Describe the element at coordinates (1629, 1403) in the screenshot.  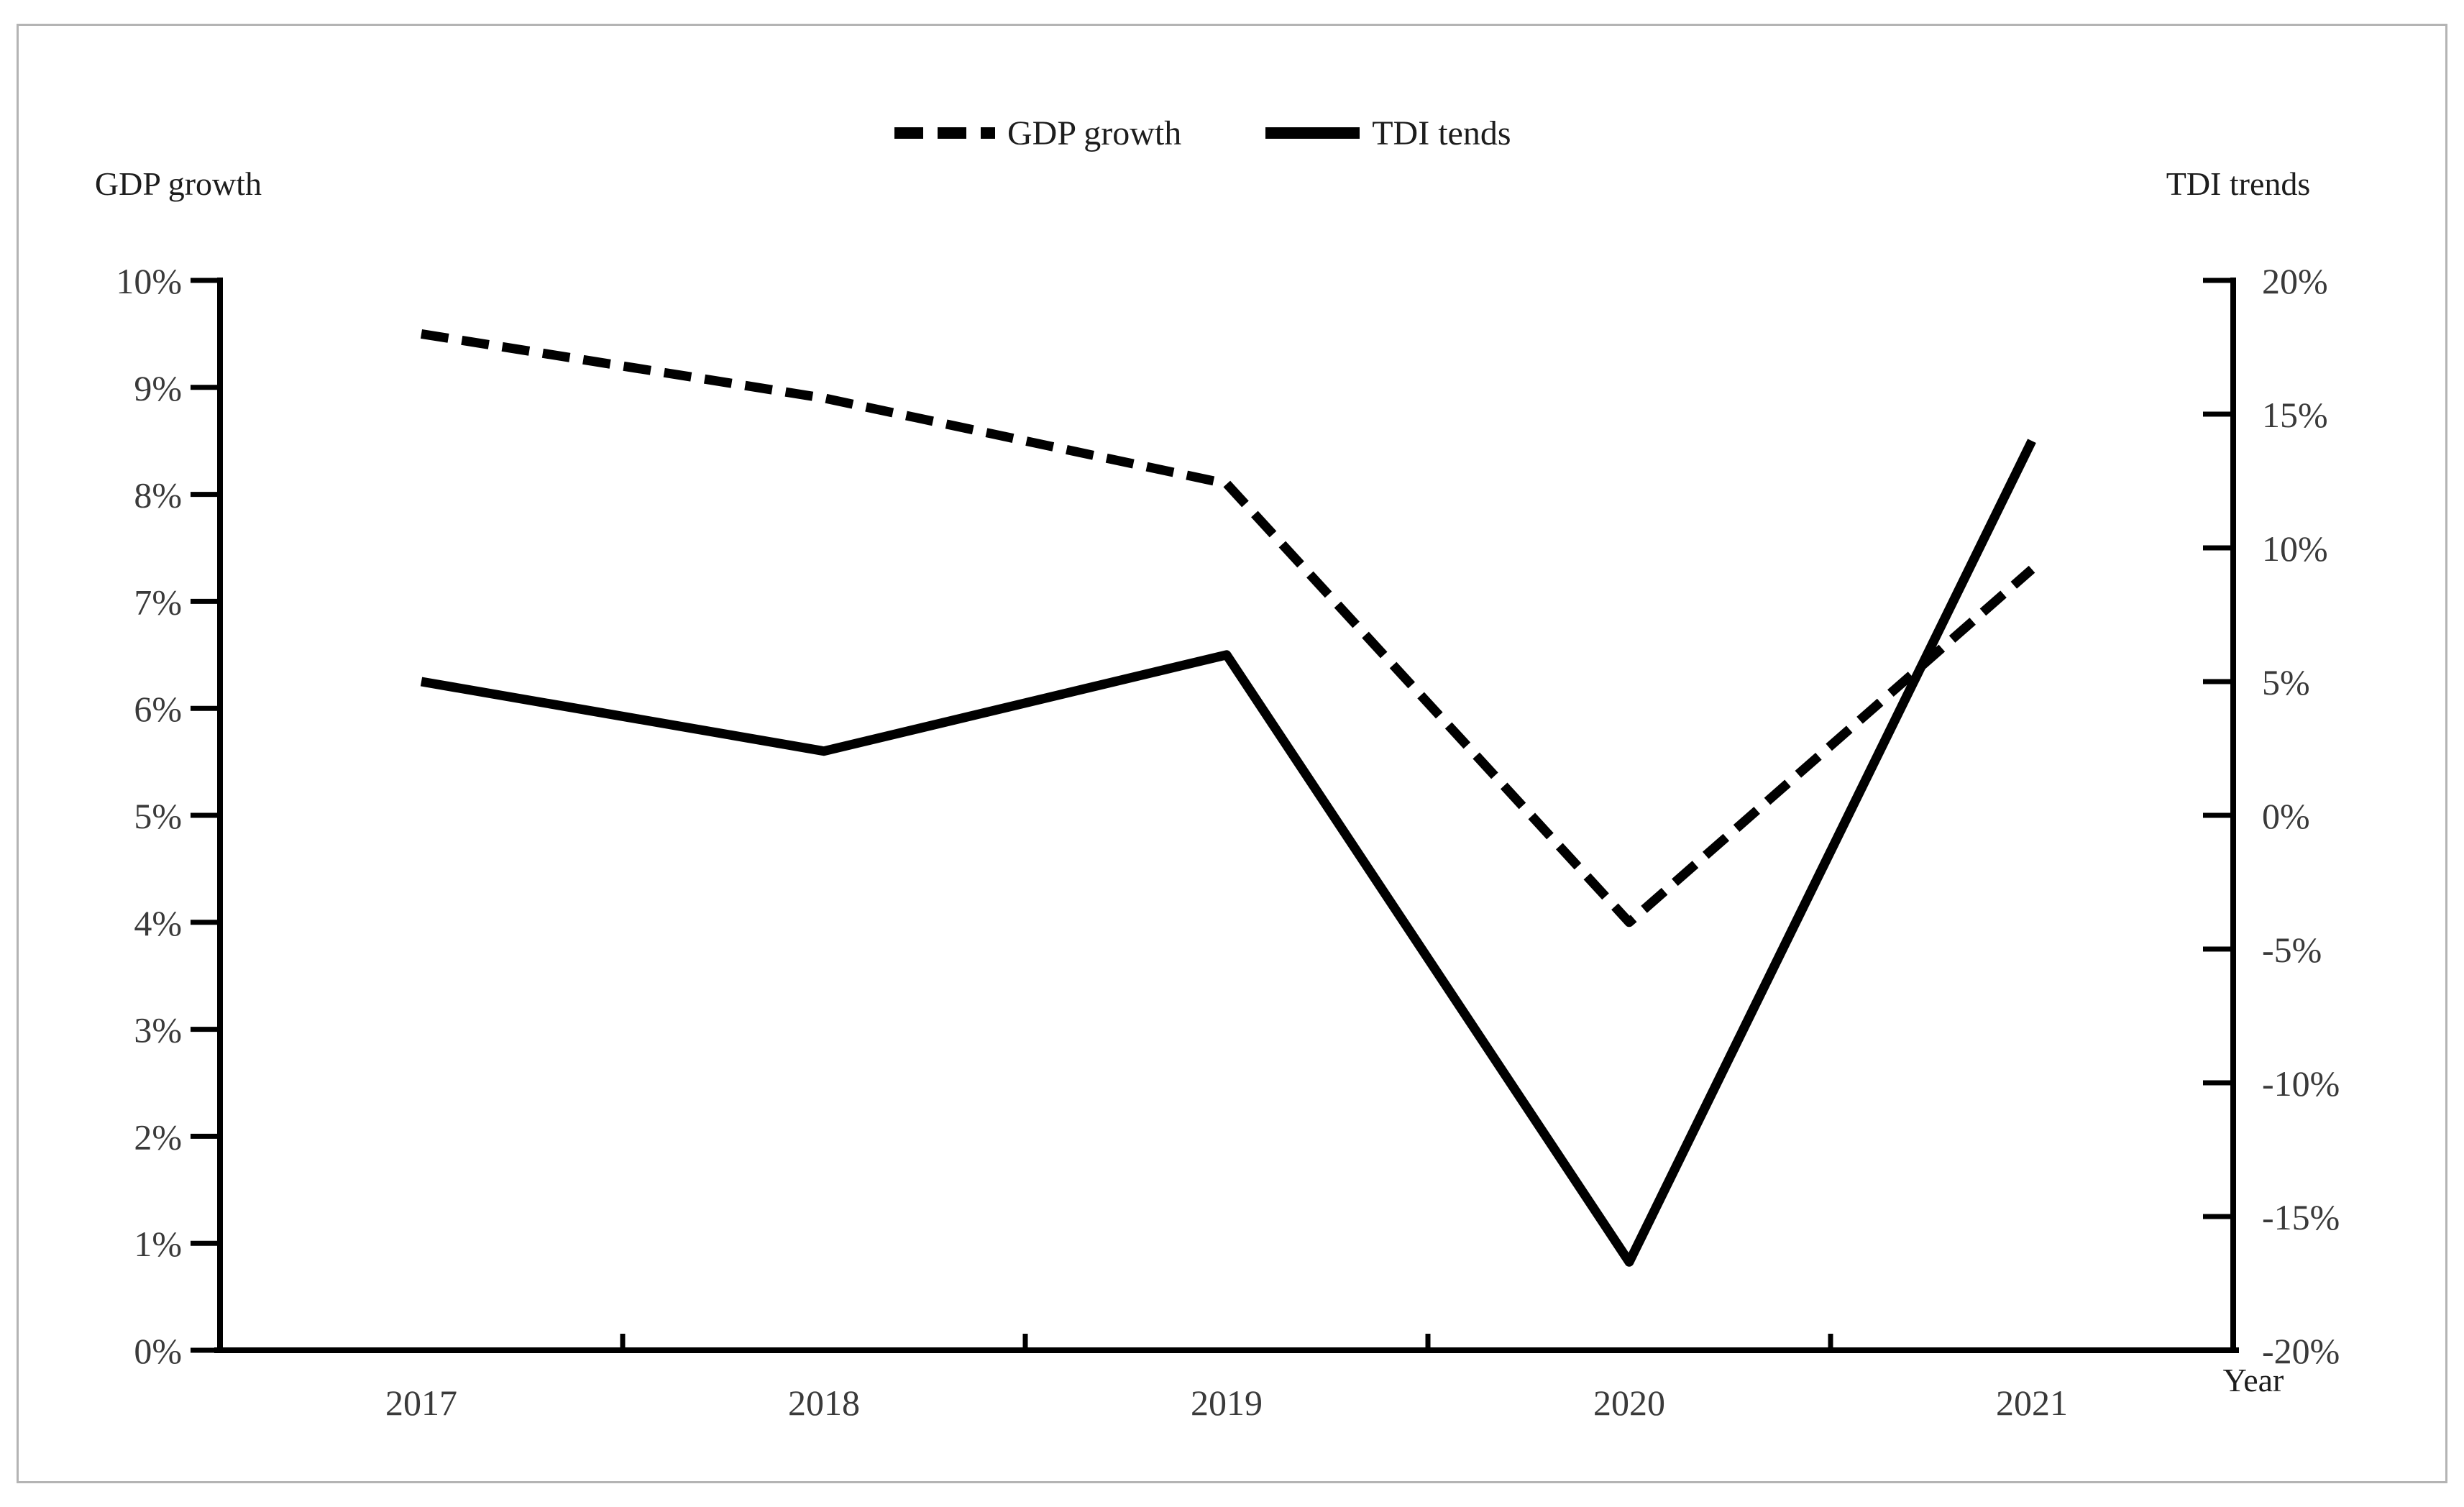
I see `x-axis-year-label: 2020` at that location.